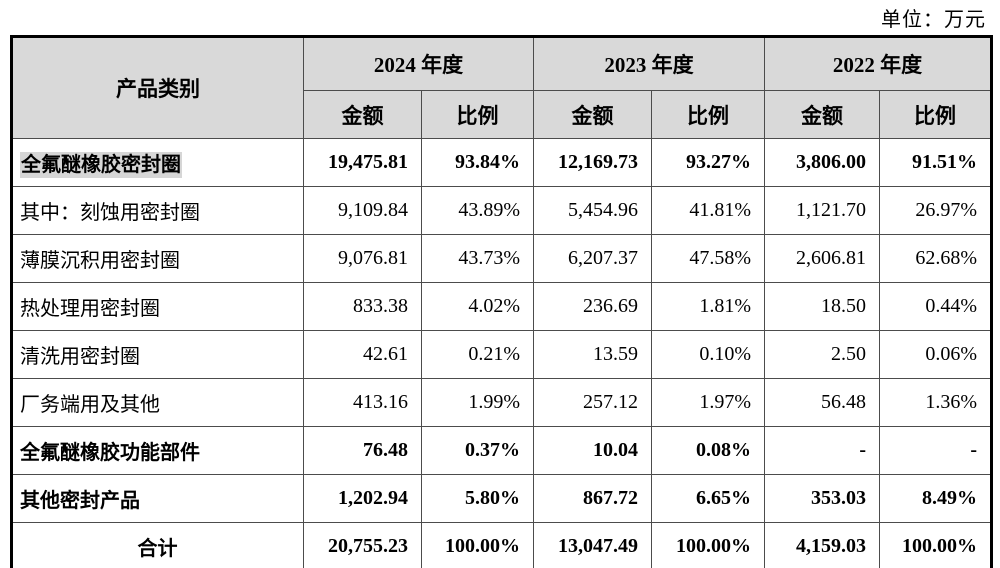  What do you see at coordinates (477, 306) in the screenshot?
I see `value-cell: 4.02%` at bounding box center [477, 306].